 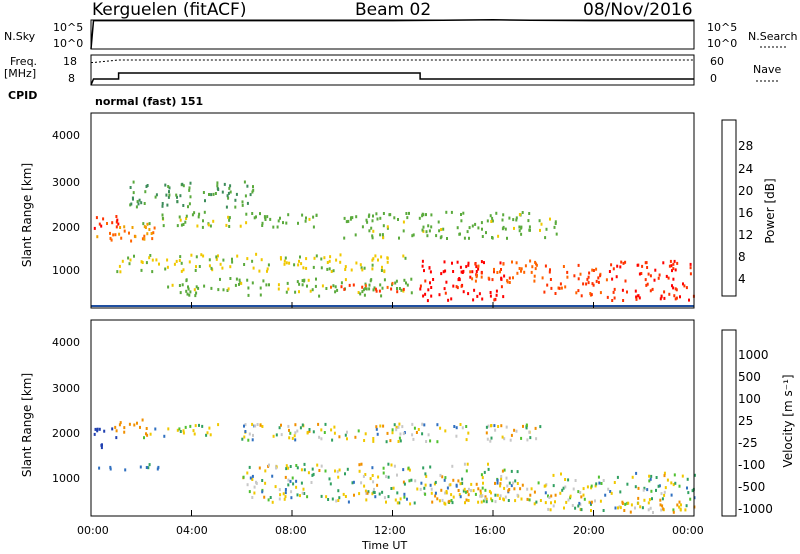 What do you see at coordinates (68, 43) in the screenshot?
I see `nsky-tick-bottom: 10^0` at bounding box center [68, 43].